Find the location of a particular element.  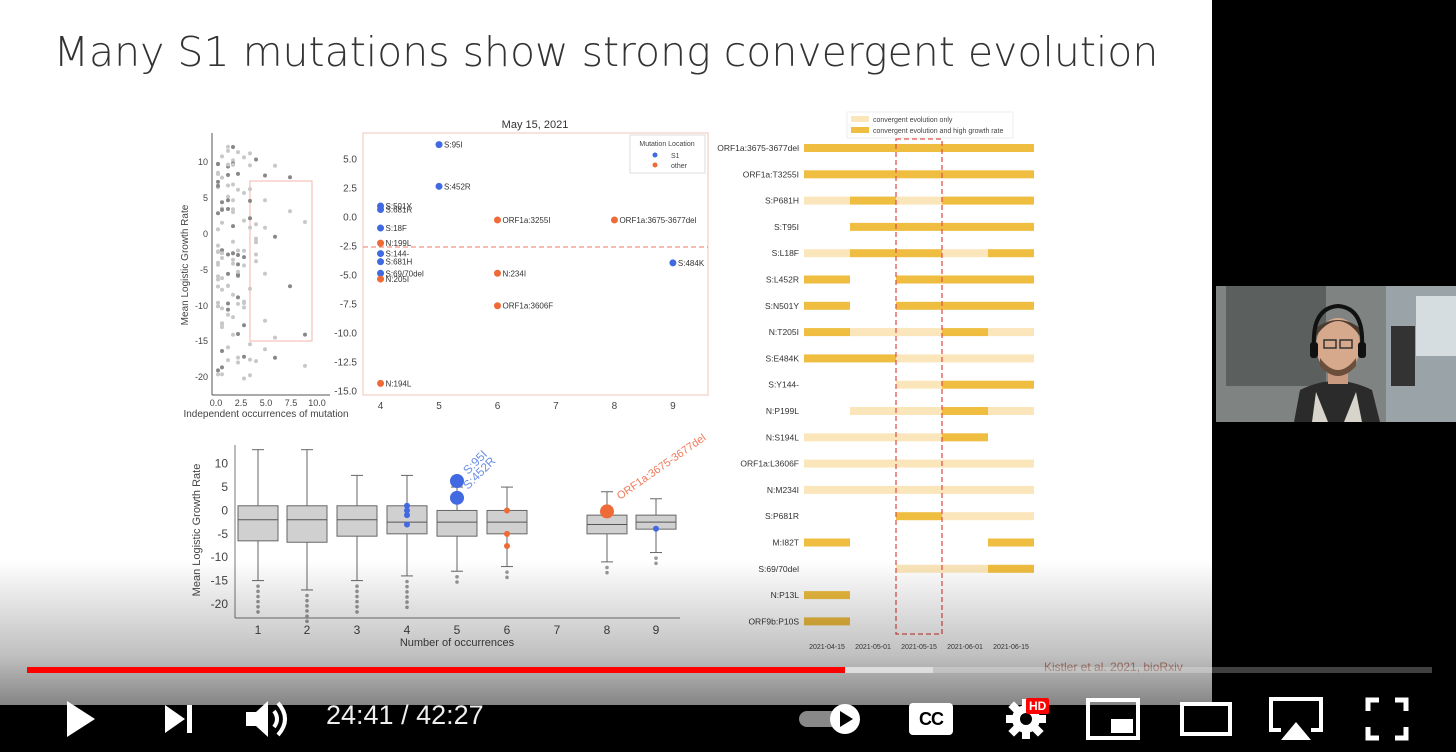

main-scatter-xtick: 8 is located at coordinates (615, 406).